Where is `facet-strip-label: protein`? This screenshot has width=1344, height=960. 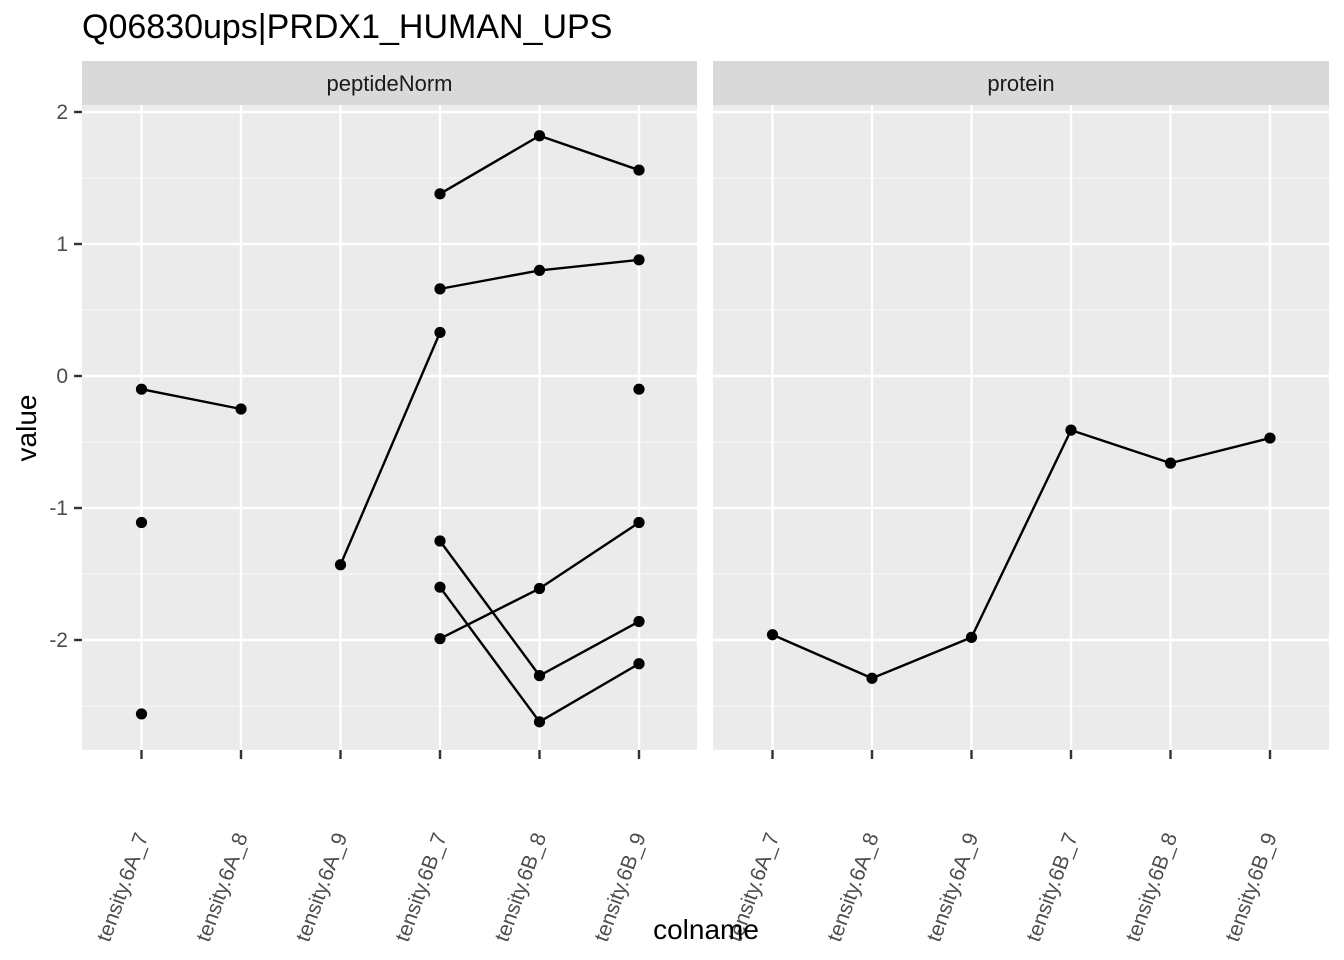 facet-strip-label: protein is located at coordinates (1020, 83).